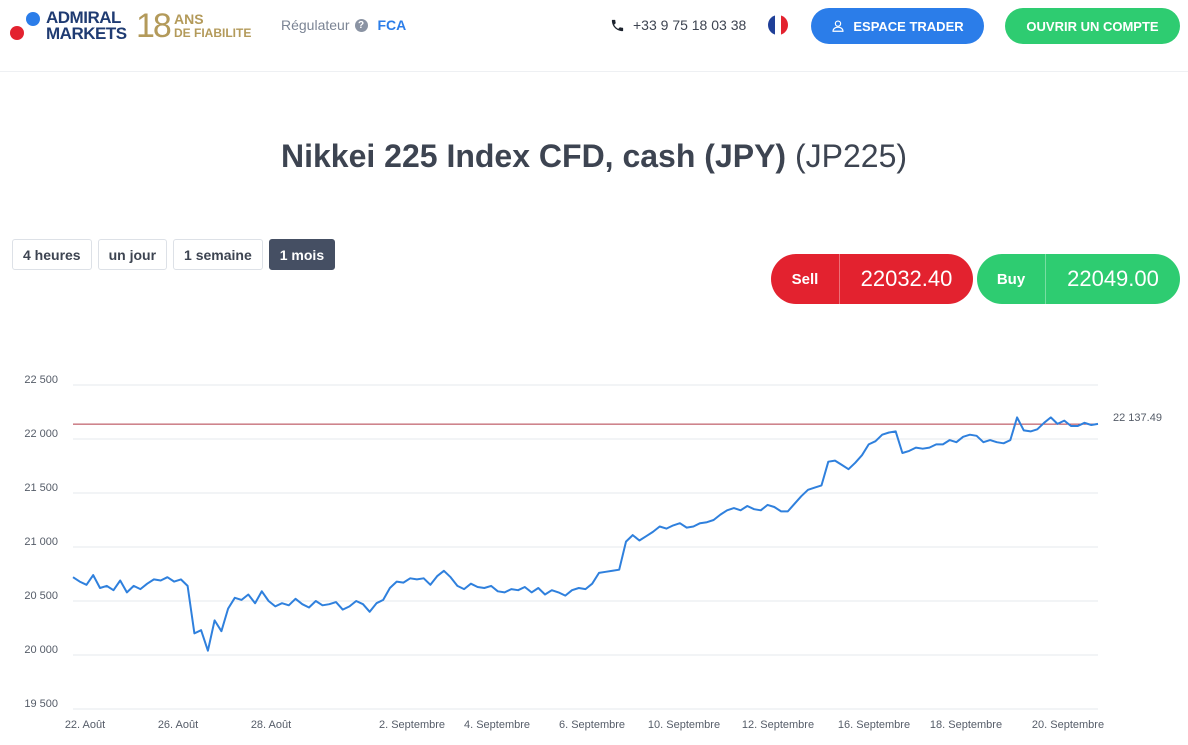 This screenshot has width=1188, height=745. What do you see at coordinates (906, 278) in the screenshot?
I see `sell-price: 22032.40` at bounding box center [906, 278].